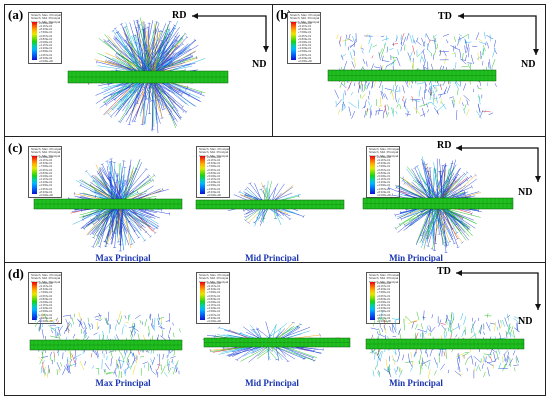 The height and width of the screenshot is (400, 550). What do you see at coordinates (179, 15) in the screenshot?
I see `panel-a-axis-rd: RD` at bounding box center [179, 15].